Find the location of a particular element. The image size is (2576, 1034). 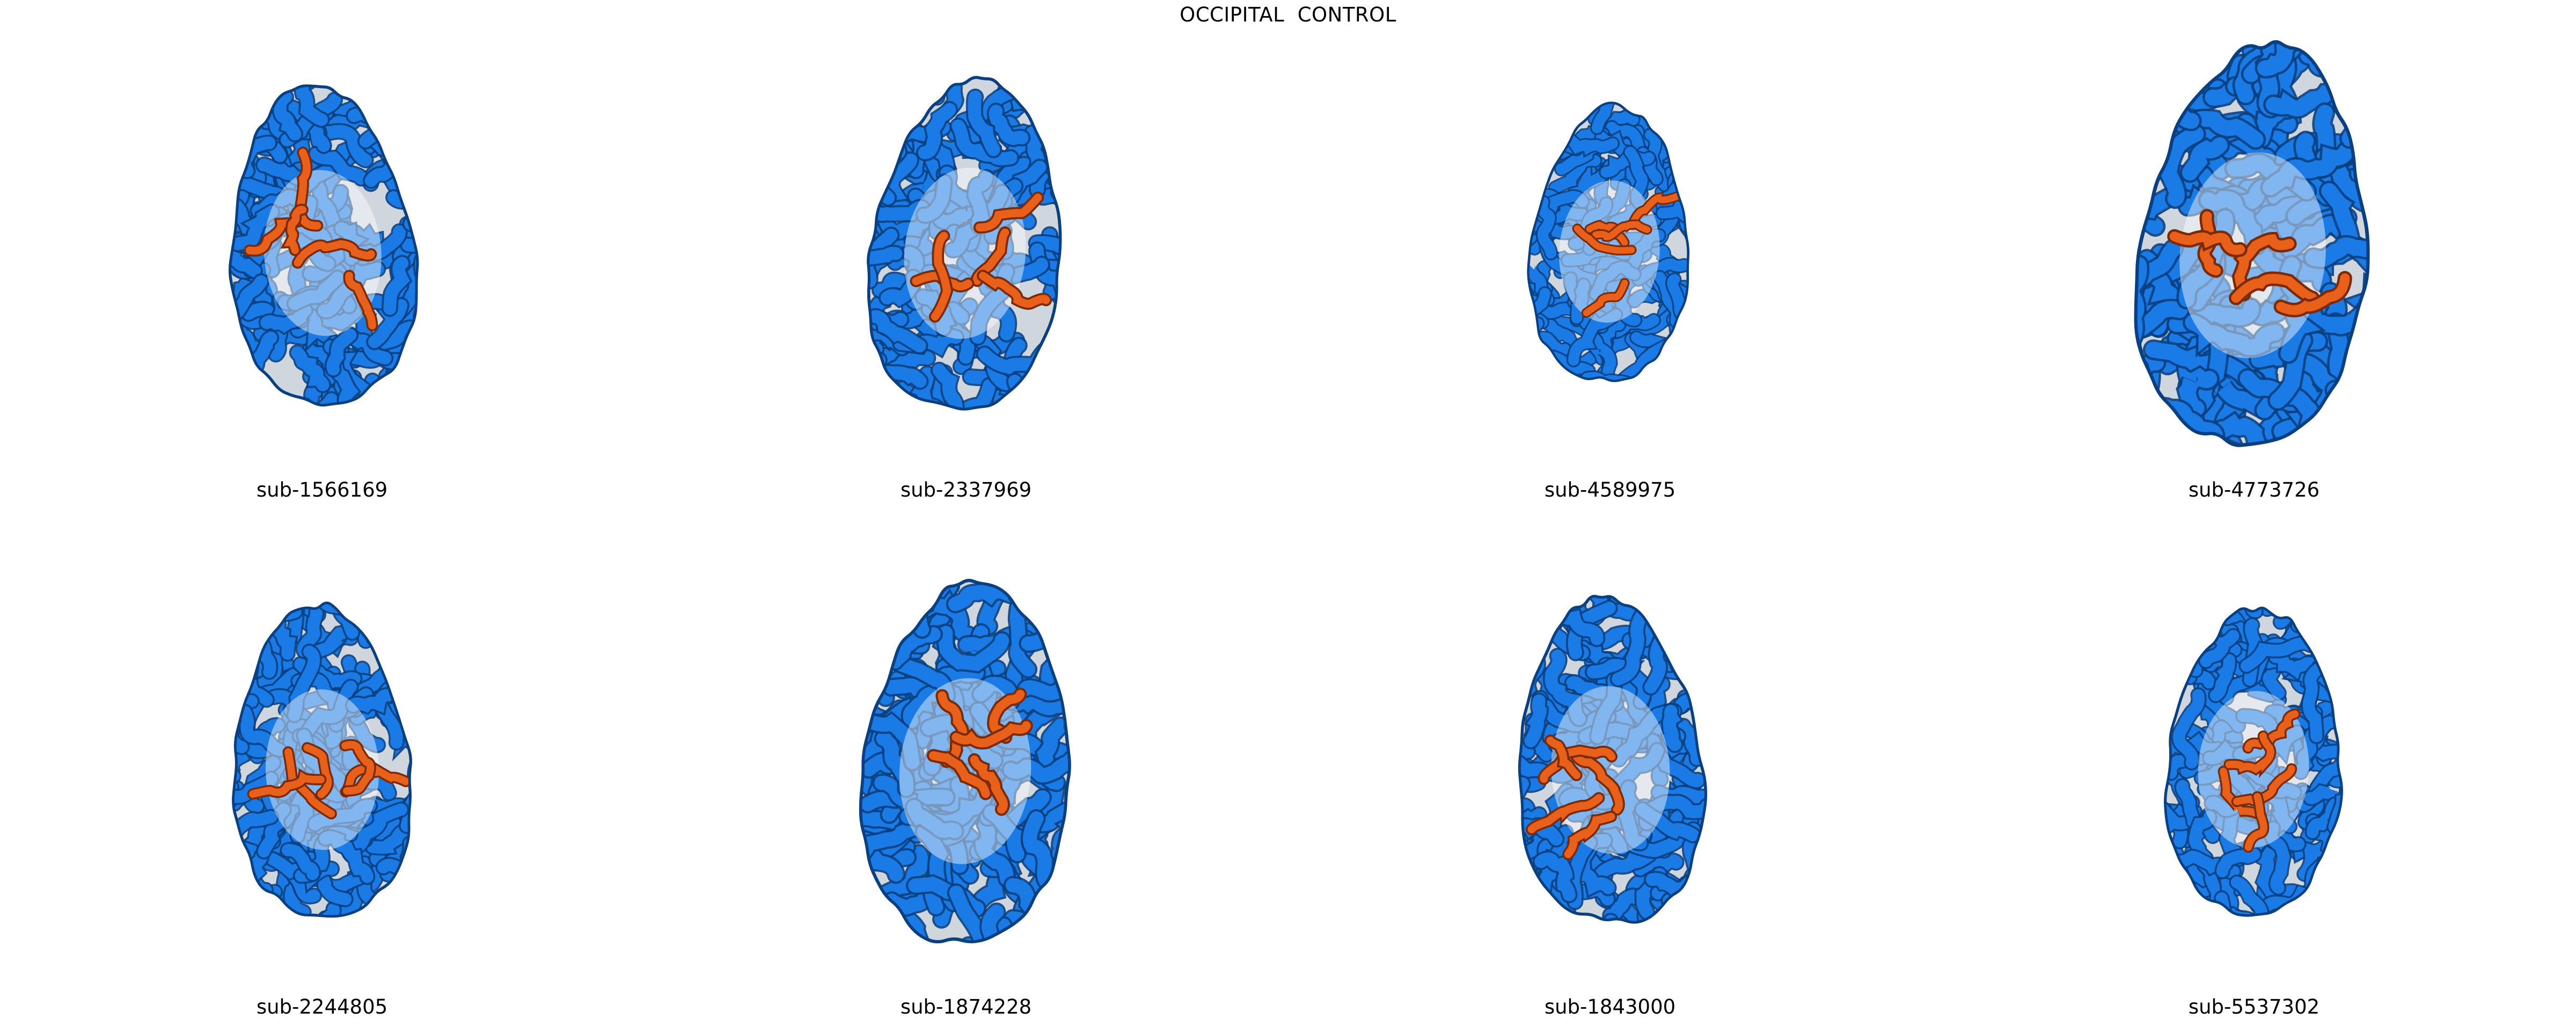

subject-label: sub-4773726 is located at coordinates (2254, 489).